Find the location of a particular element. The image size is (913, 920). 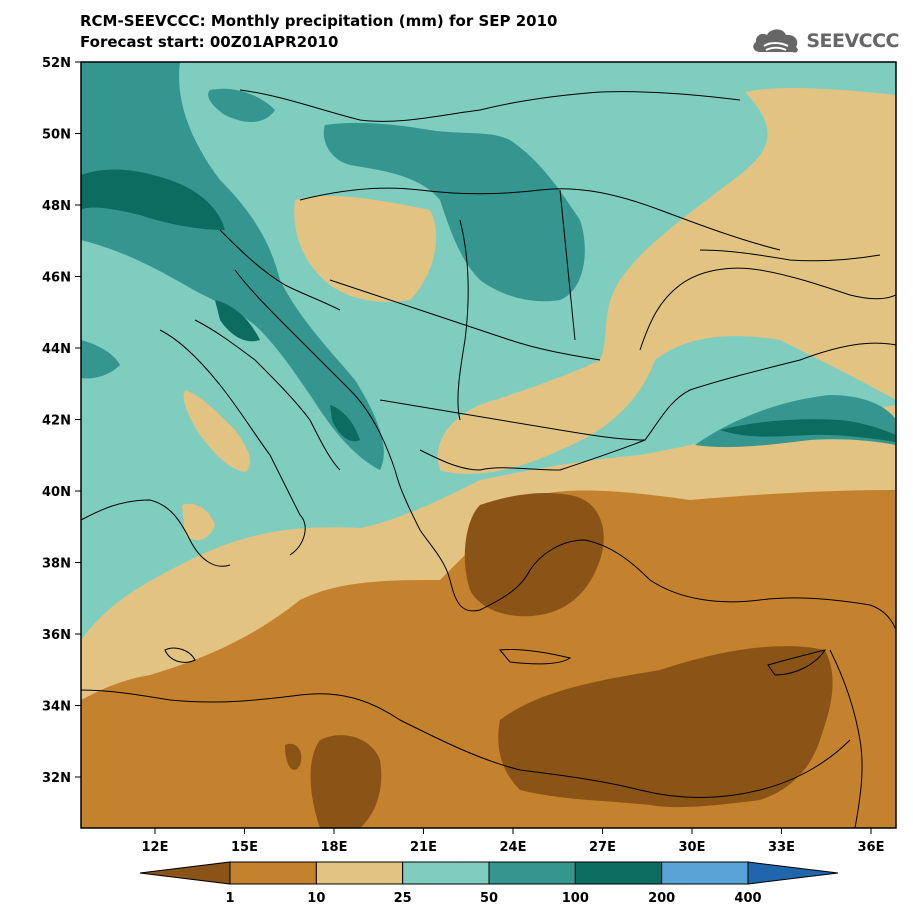

coastline-adriatic-east is located at coordinates (327, 400).